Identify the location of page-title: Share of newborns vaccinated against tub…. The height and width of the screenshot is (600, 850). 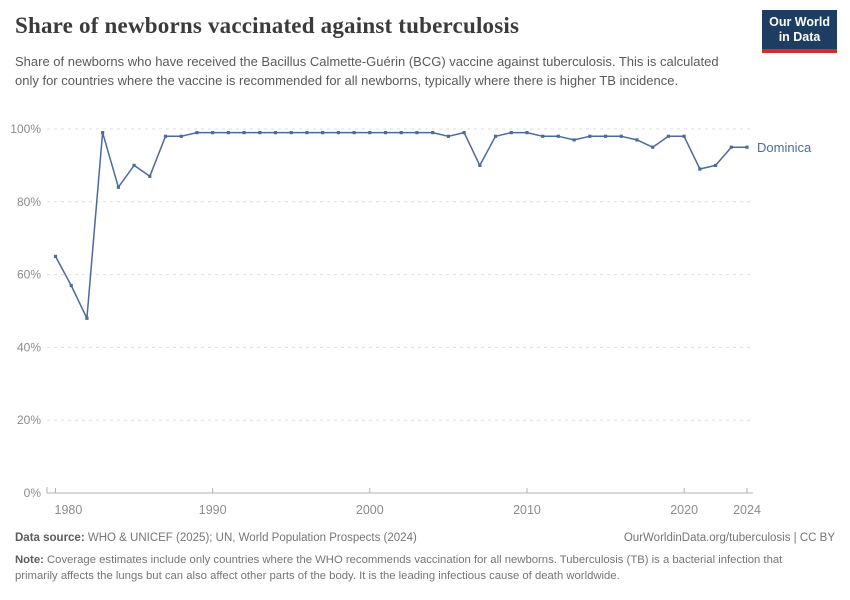
(267, 25).